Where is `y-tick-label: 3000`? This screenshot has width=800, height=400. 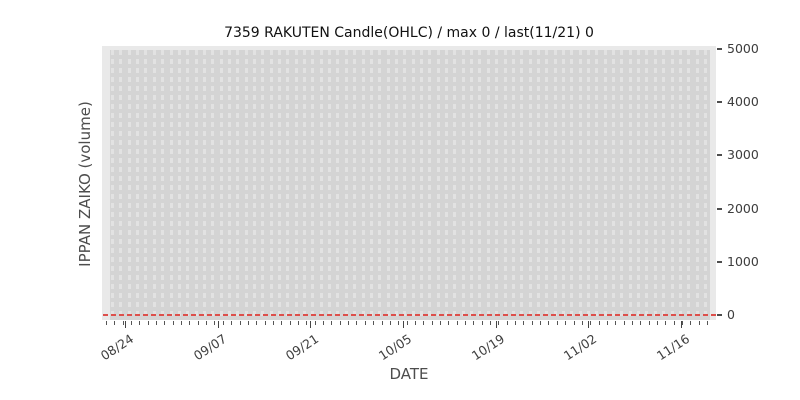 y-tick-label: 3000 is located at coordinates (743, 155).